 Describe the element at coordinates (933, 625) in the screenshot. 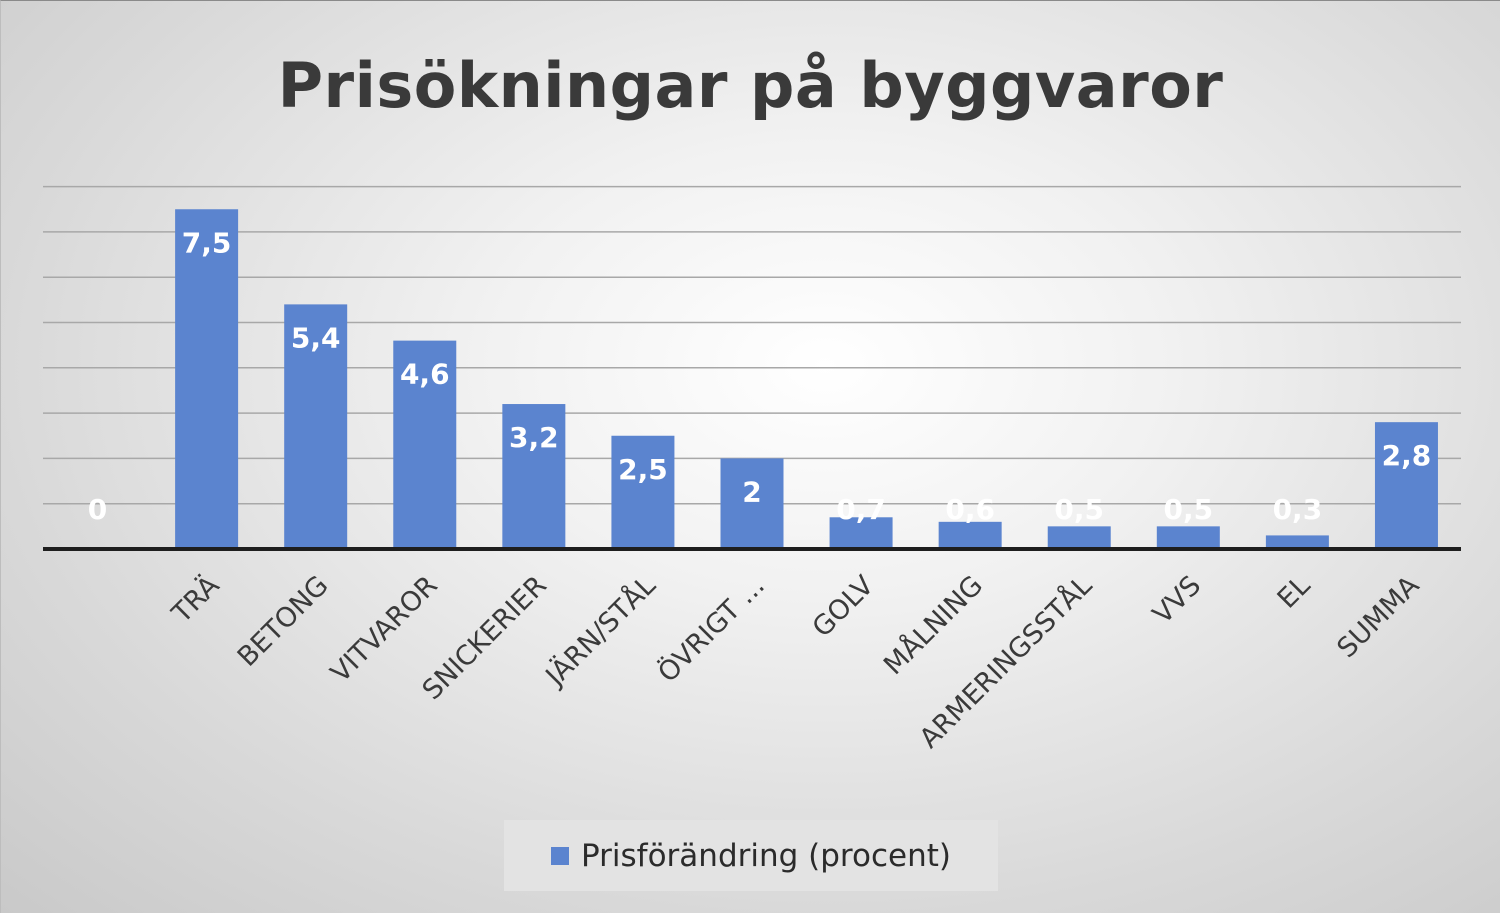

I see `category-label: MÅLNING` at that location.